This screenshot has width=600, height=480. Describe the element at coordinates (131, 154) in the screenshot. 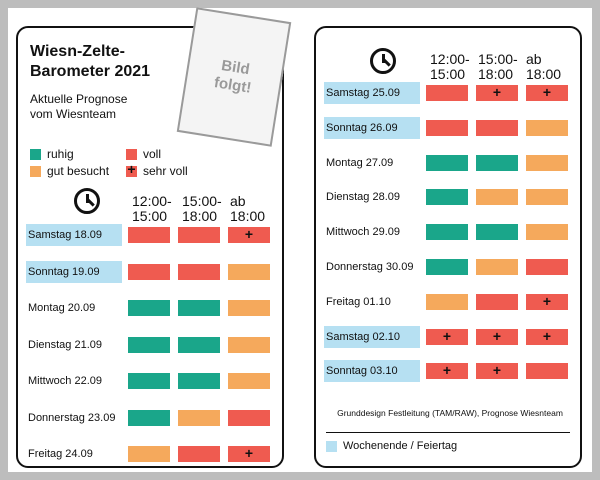

I see `legend-swatch-voll` at that location.